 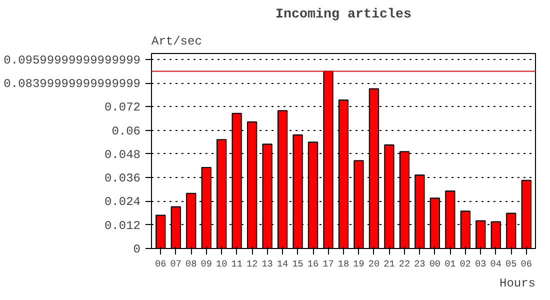 What do you see at coordinates (435, 264) in the screenshot?
I see `x-tick-label: 00` at bounding box center [435, 264].